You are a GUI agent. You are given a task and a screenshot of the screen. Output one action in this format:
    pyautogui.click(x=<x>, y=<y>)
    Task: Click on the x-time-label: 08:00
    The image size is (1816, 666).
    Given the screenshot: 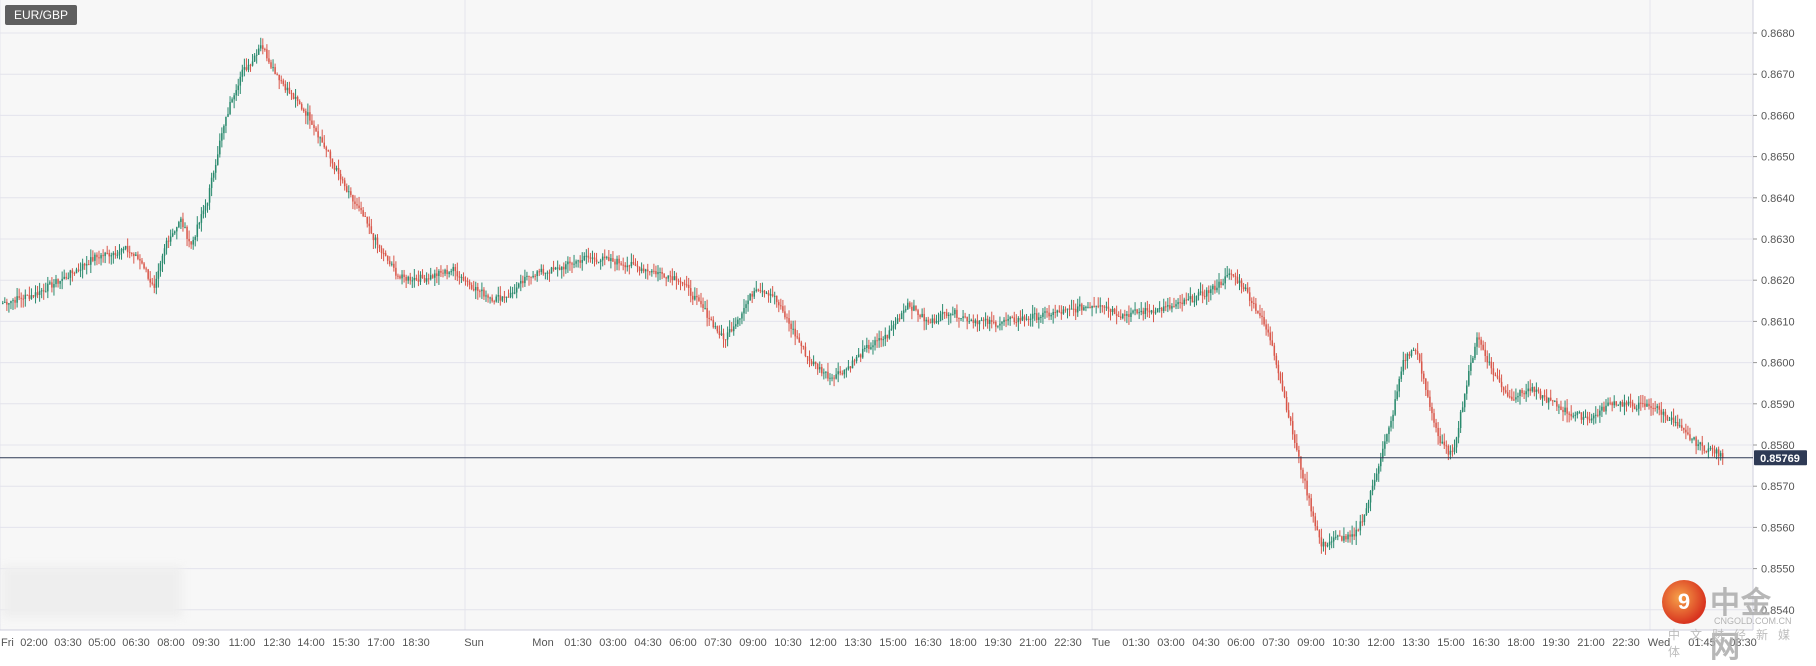 What is the action you would take?
    pyautogui.click(x=171, y=643)
    